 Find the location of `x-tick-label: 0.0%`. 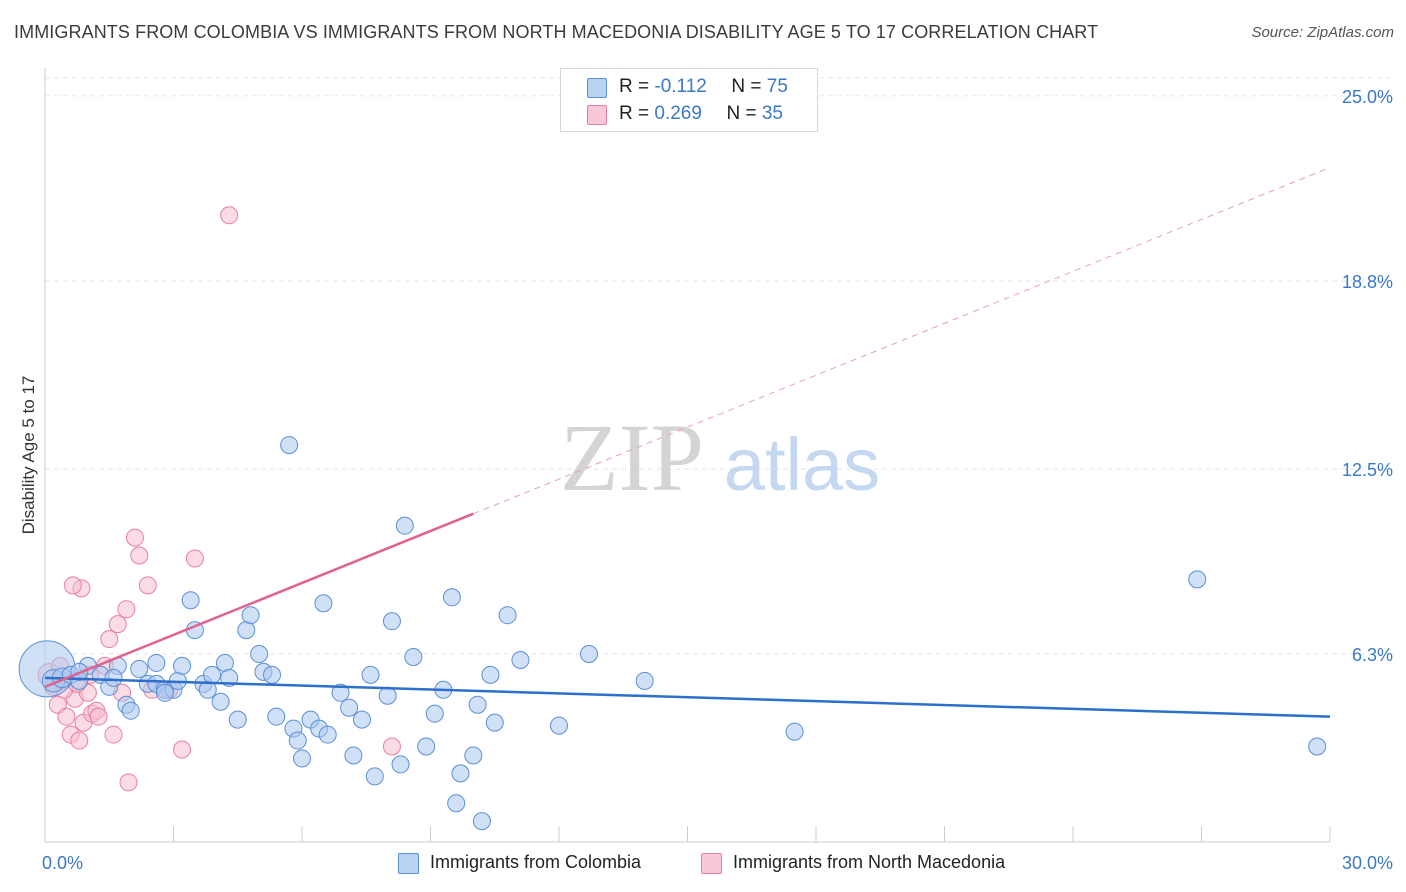

x-tick-label: 0.0% is located at coordinates (62, 863).